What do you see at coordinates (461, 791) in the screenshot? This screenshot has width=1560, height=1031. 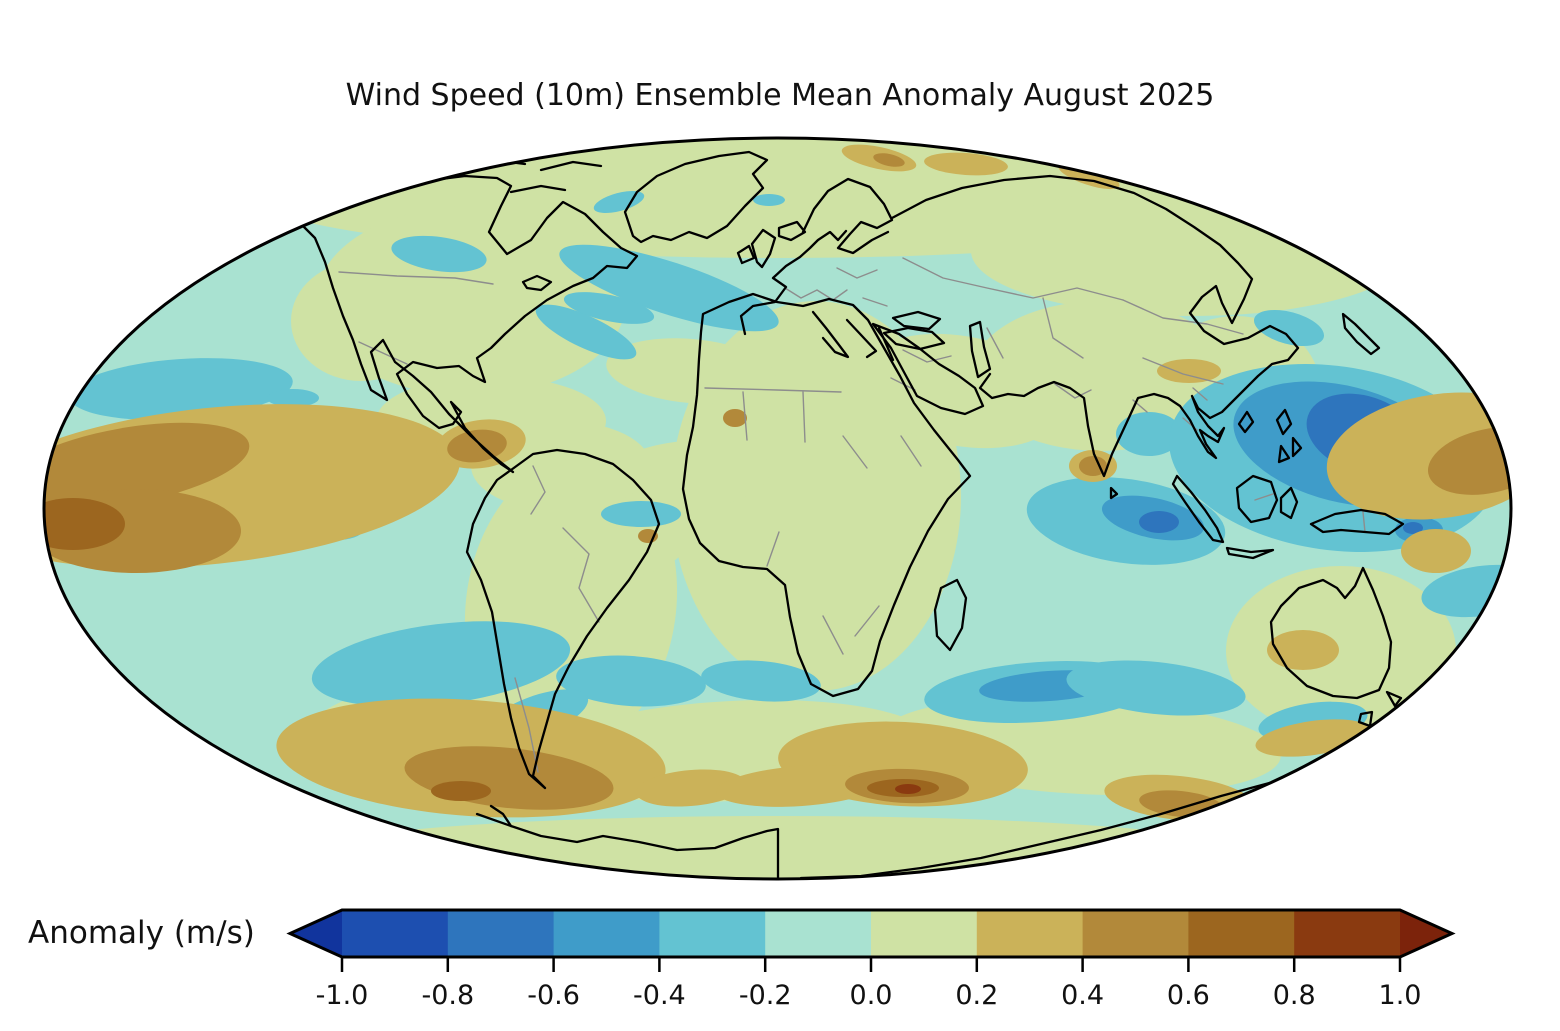 I see `anomaly-region-s-pacific-brown` at bounding box center [461, 791].